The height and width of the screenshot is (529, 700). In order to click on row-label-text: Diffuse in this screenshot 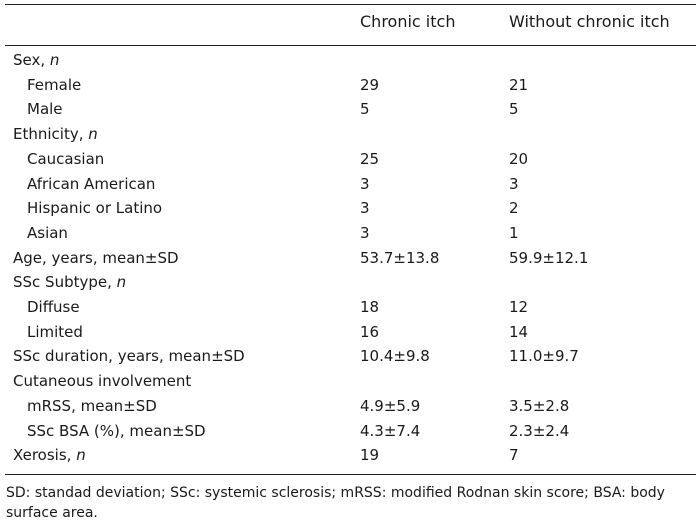, I will do `click(53, 307)`.